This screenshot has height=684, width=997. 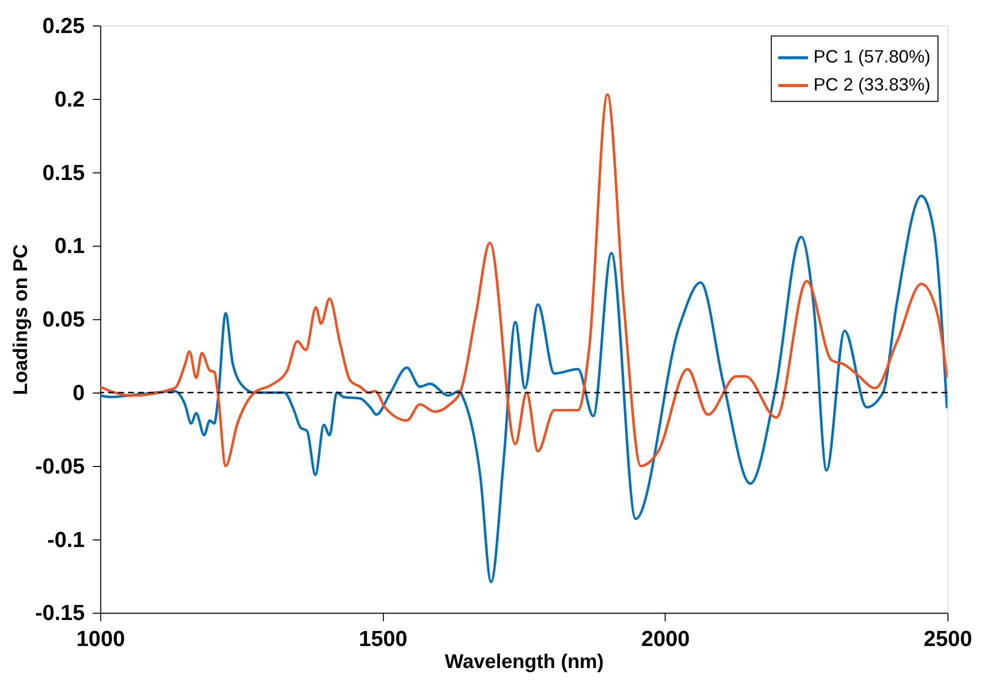 I want to click on y-tick-label: -0.05, so click(x=60, y=465).